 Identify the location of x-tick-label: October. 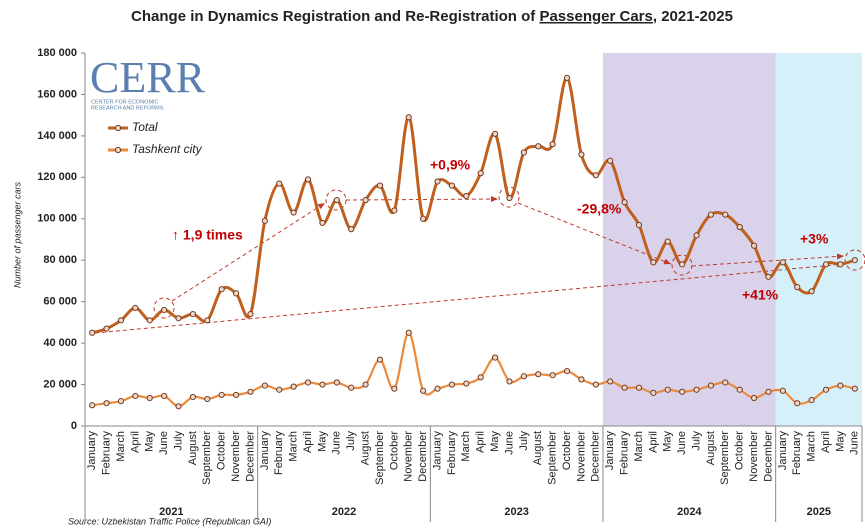
(222, 450).